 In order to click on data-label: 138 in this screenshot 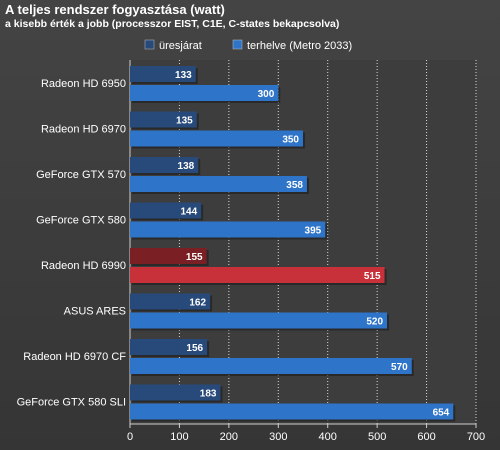, I will do `click(186, 166)`.